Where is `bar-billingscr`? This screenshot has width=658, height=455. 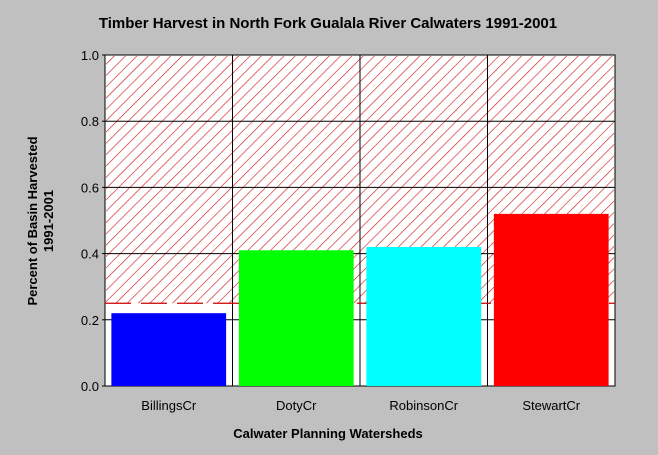
bar-billingscr is located at coordinates (169, 349).